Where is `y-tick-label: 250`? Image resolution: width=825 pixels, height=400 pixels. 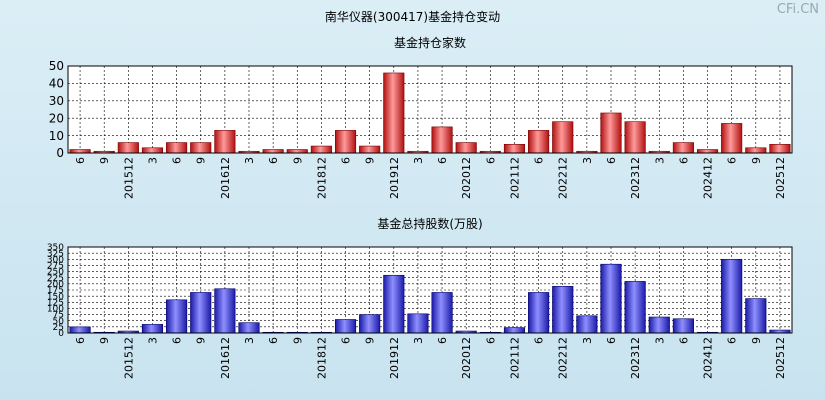
y-tick-label: 250 is located at coordinates (55, 273).